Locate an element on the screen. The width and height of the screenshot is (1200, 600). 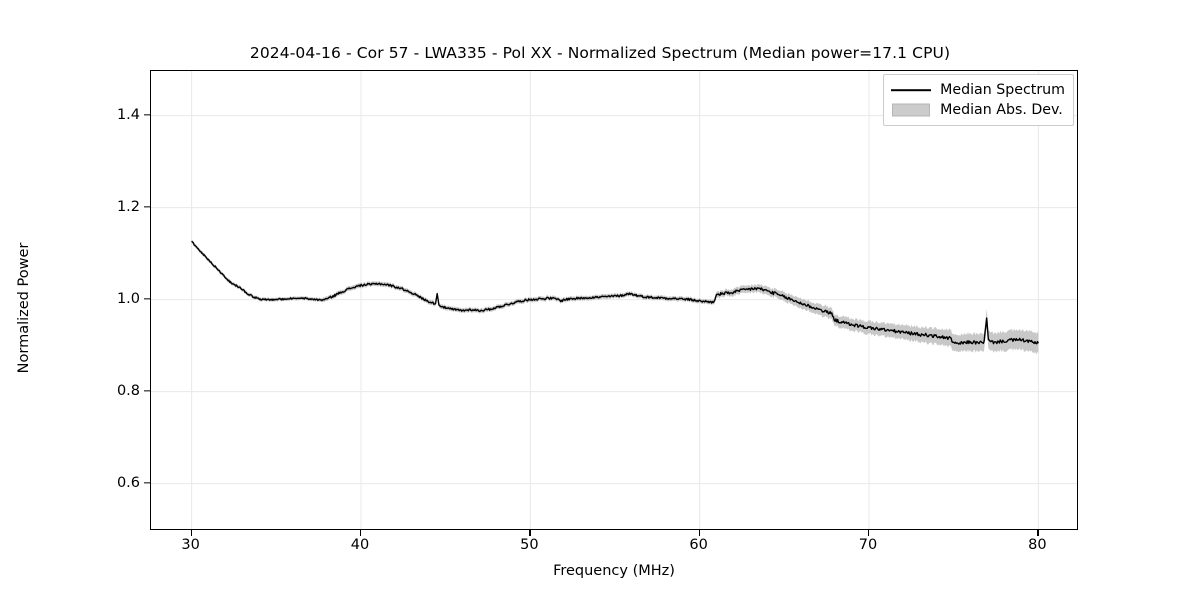
legend-item-median-abs-dev: Median Abs. Dev. is located at coordinates (978, 110).